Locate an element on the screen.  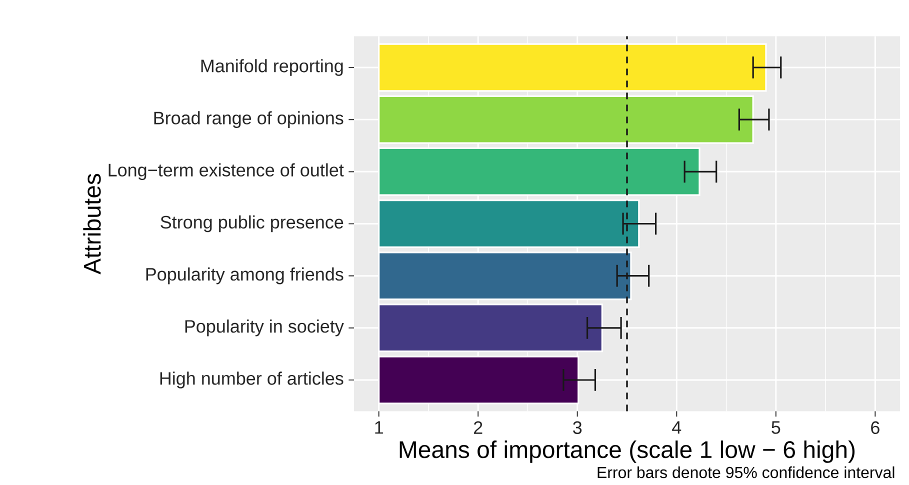
x-axis-title: Means of importance (scale 1 low − 6 high) is located at coordinates (627, 451).